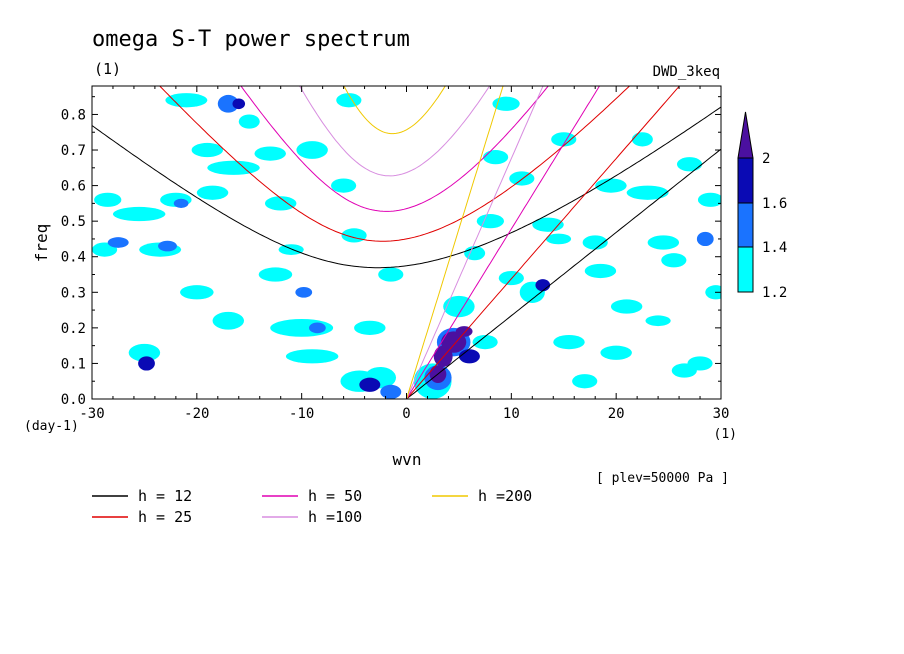 The width and height of the screenshot is (904, 654). I want to click on colorbar-label: 2, so click(766, 159).